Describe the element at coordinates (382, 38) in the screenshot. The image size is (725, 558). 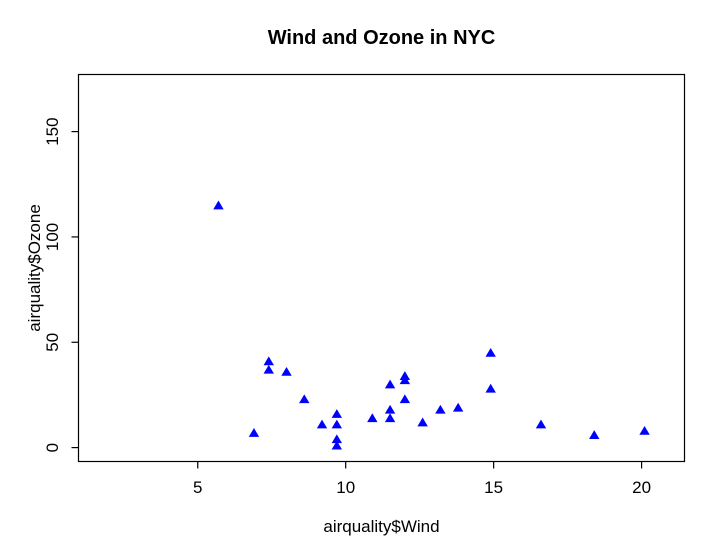
I see `chart-title: Wind and Ozone in NYC` at that location.